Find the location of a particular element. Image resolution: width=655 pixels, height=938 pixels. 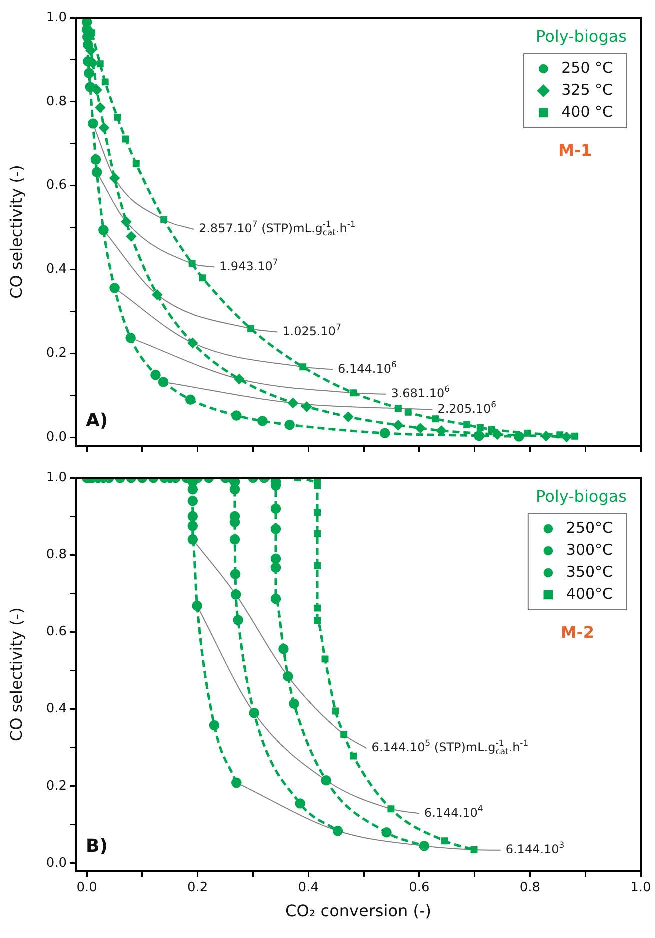

legend-label: 300°C is located at coordinates (590, 549).